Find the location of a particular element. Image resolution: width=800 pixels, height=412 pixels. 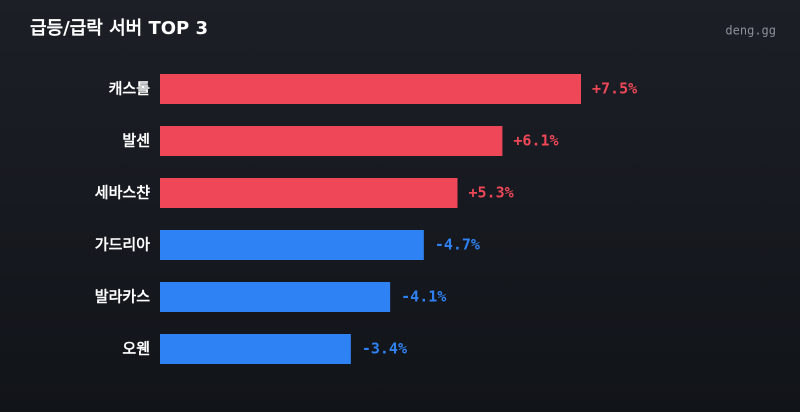

category-label: 캐스톨 is located at coordinates (130, 89).